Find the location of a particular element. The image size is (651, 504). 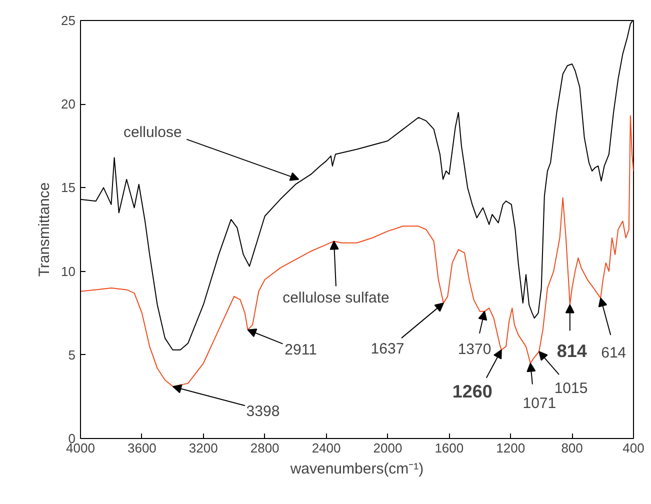

y-tick-label: 5 is located at coordinates (72, 354).